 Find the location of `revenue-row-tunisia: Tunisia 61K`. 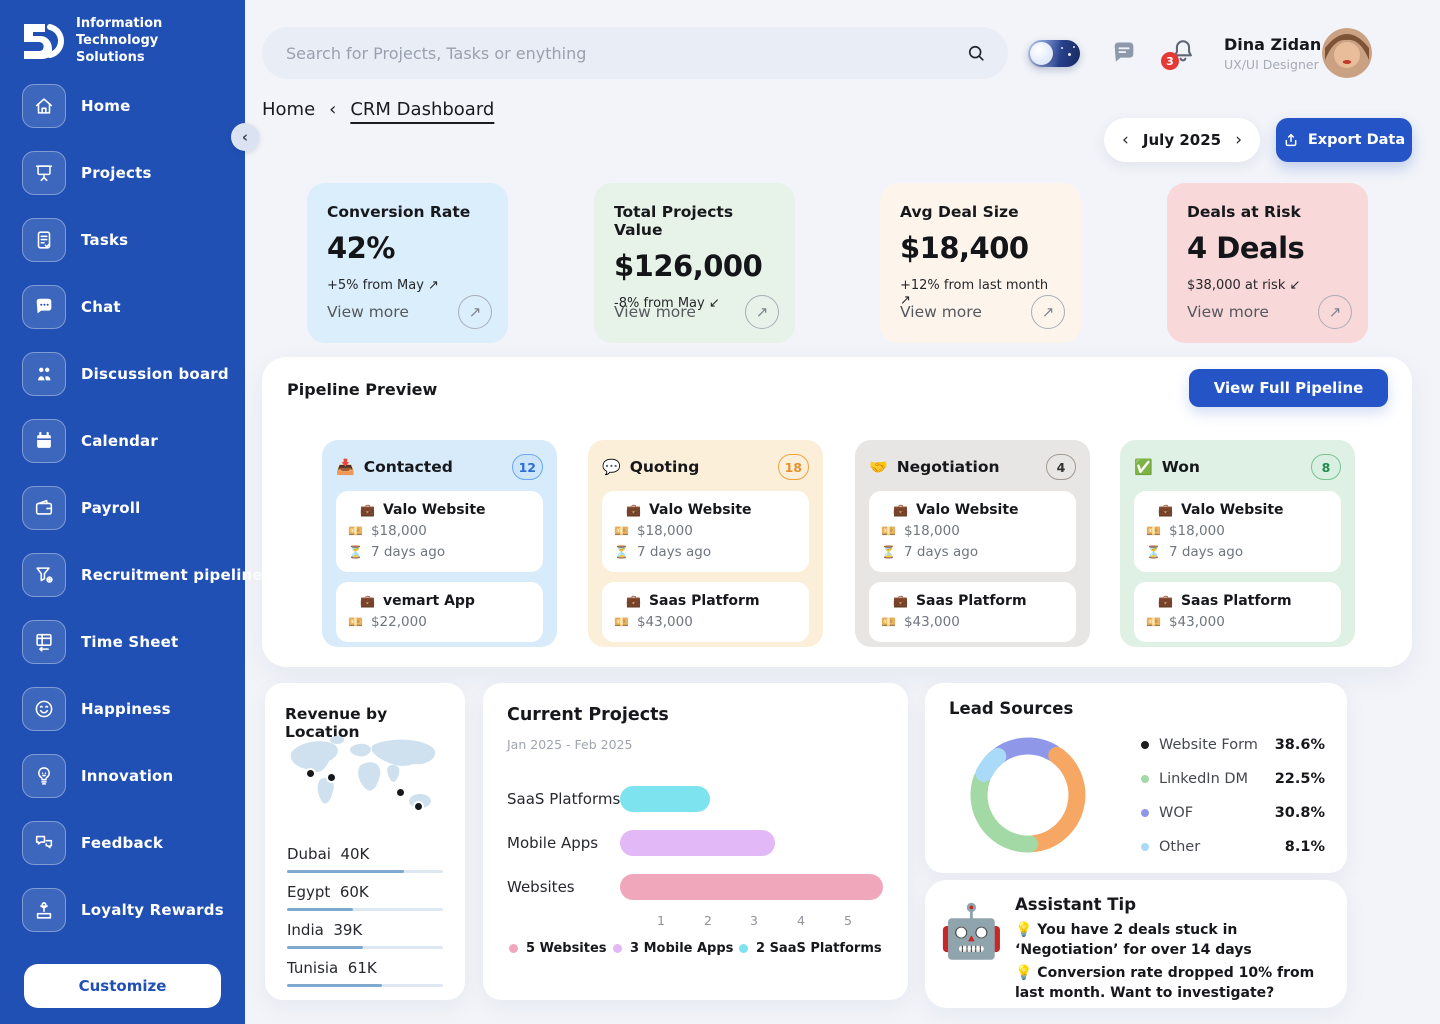

revenue-row-tunisia: Tunisia 61K is located at coordinates (365, 973).